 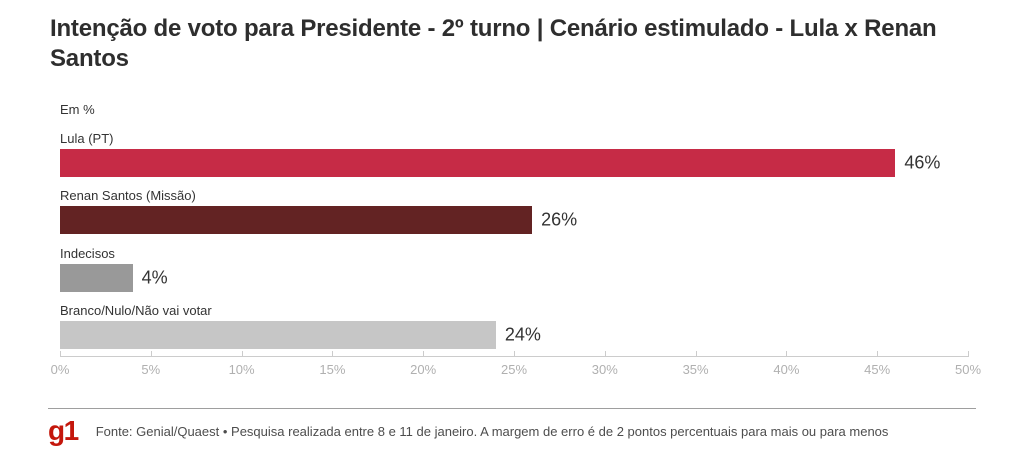 I want to click on bar-row: 26%, so click(x=514, y=220).